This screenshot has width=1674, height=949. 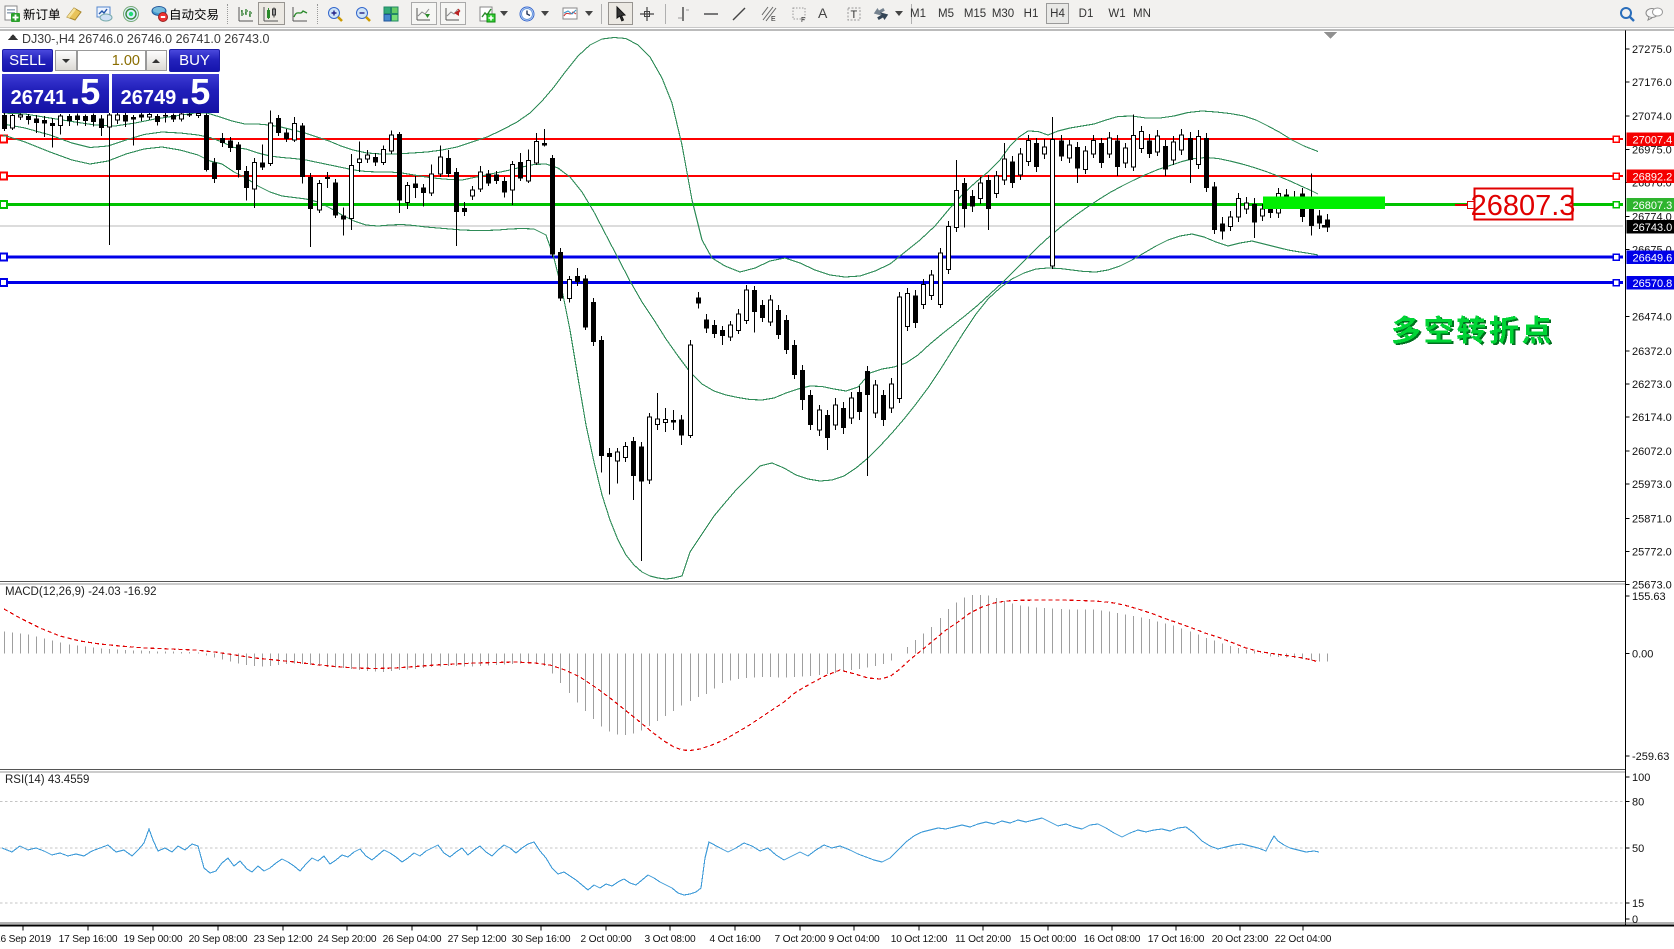 I want to click on svg-text: 100, so click(x=1641, y=778).